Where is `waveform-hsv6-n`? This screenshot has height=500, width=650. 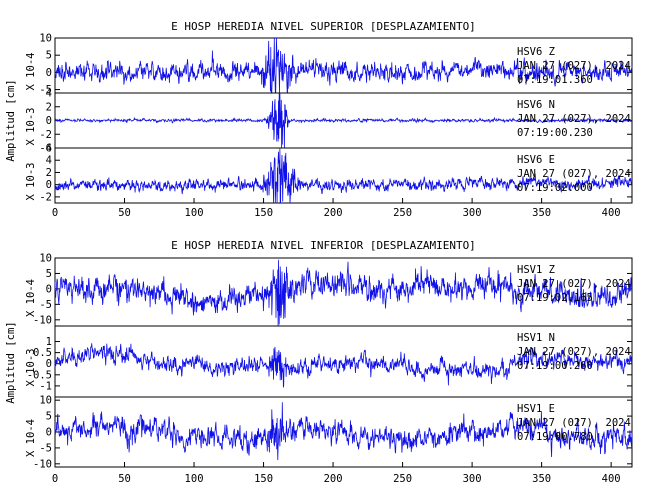
waveform-hsv6-n is located at coordinates (343, 120).